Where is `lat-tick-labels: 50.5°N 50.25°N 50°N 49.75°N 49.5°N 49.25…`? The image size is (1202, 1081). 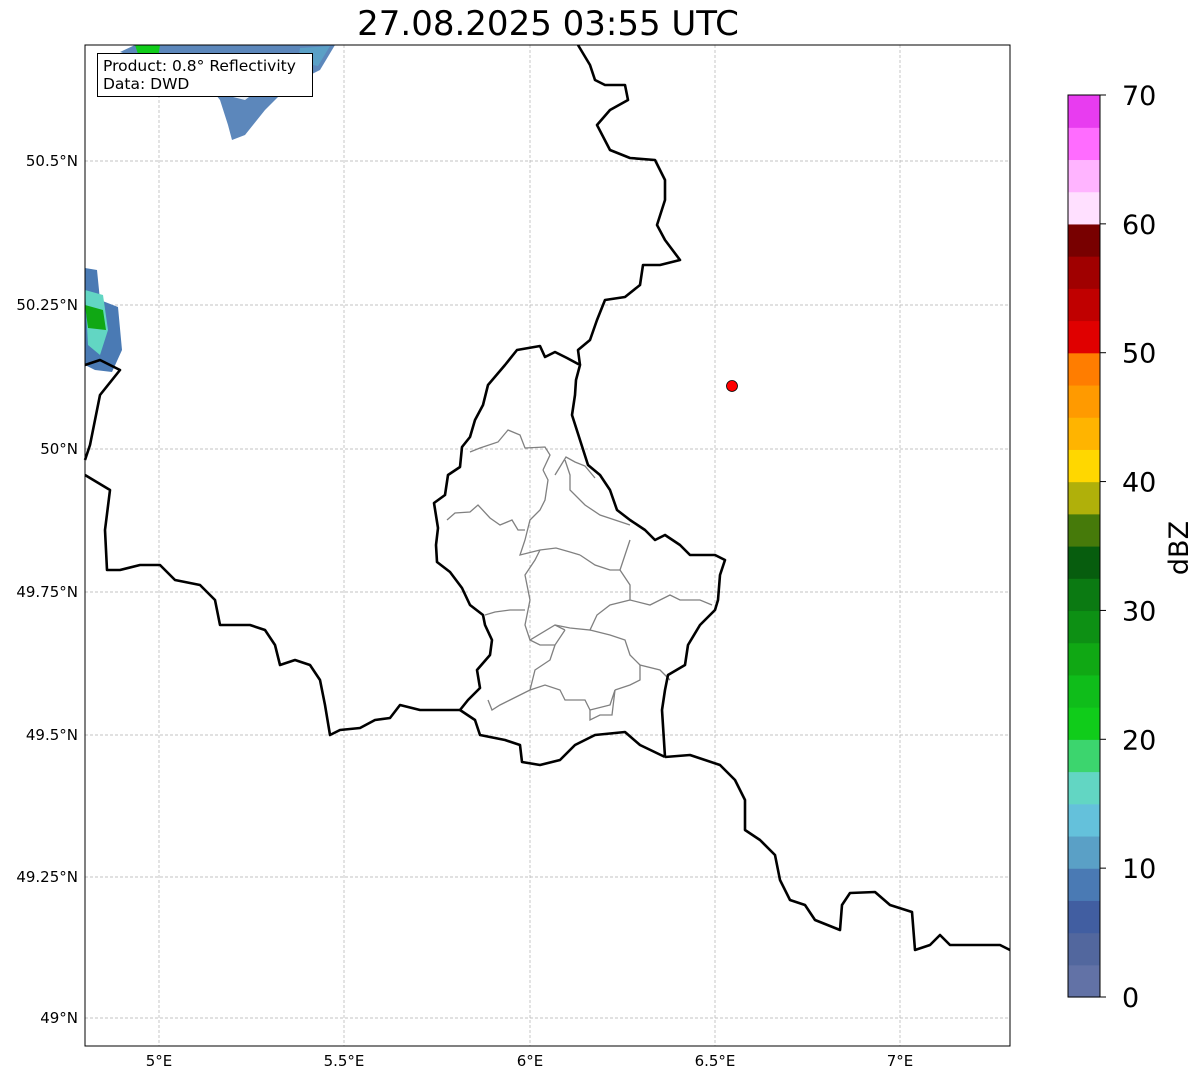 lat-tick-labels: 50.5°N 50.25°N 50°N 49.75°N 49.5°N 49.25… is located at coordinates (47, 589).